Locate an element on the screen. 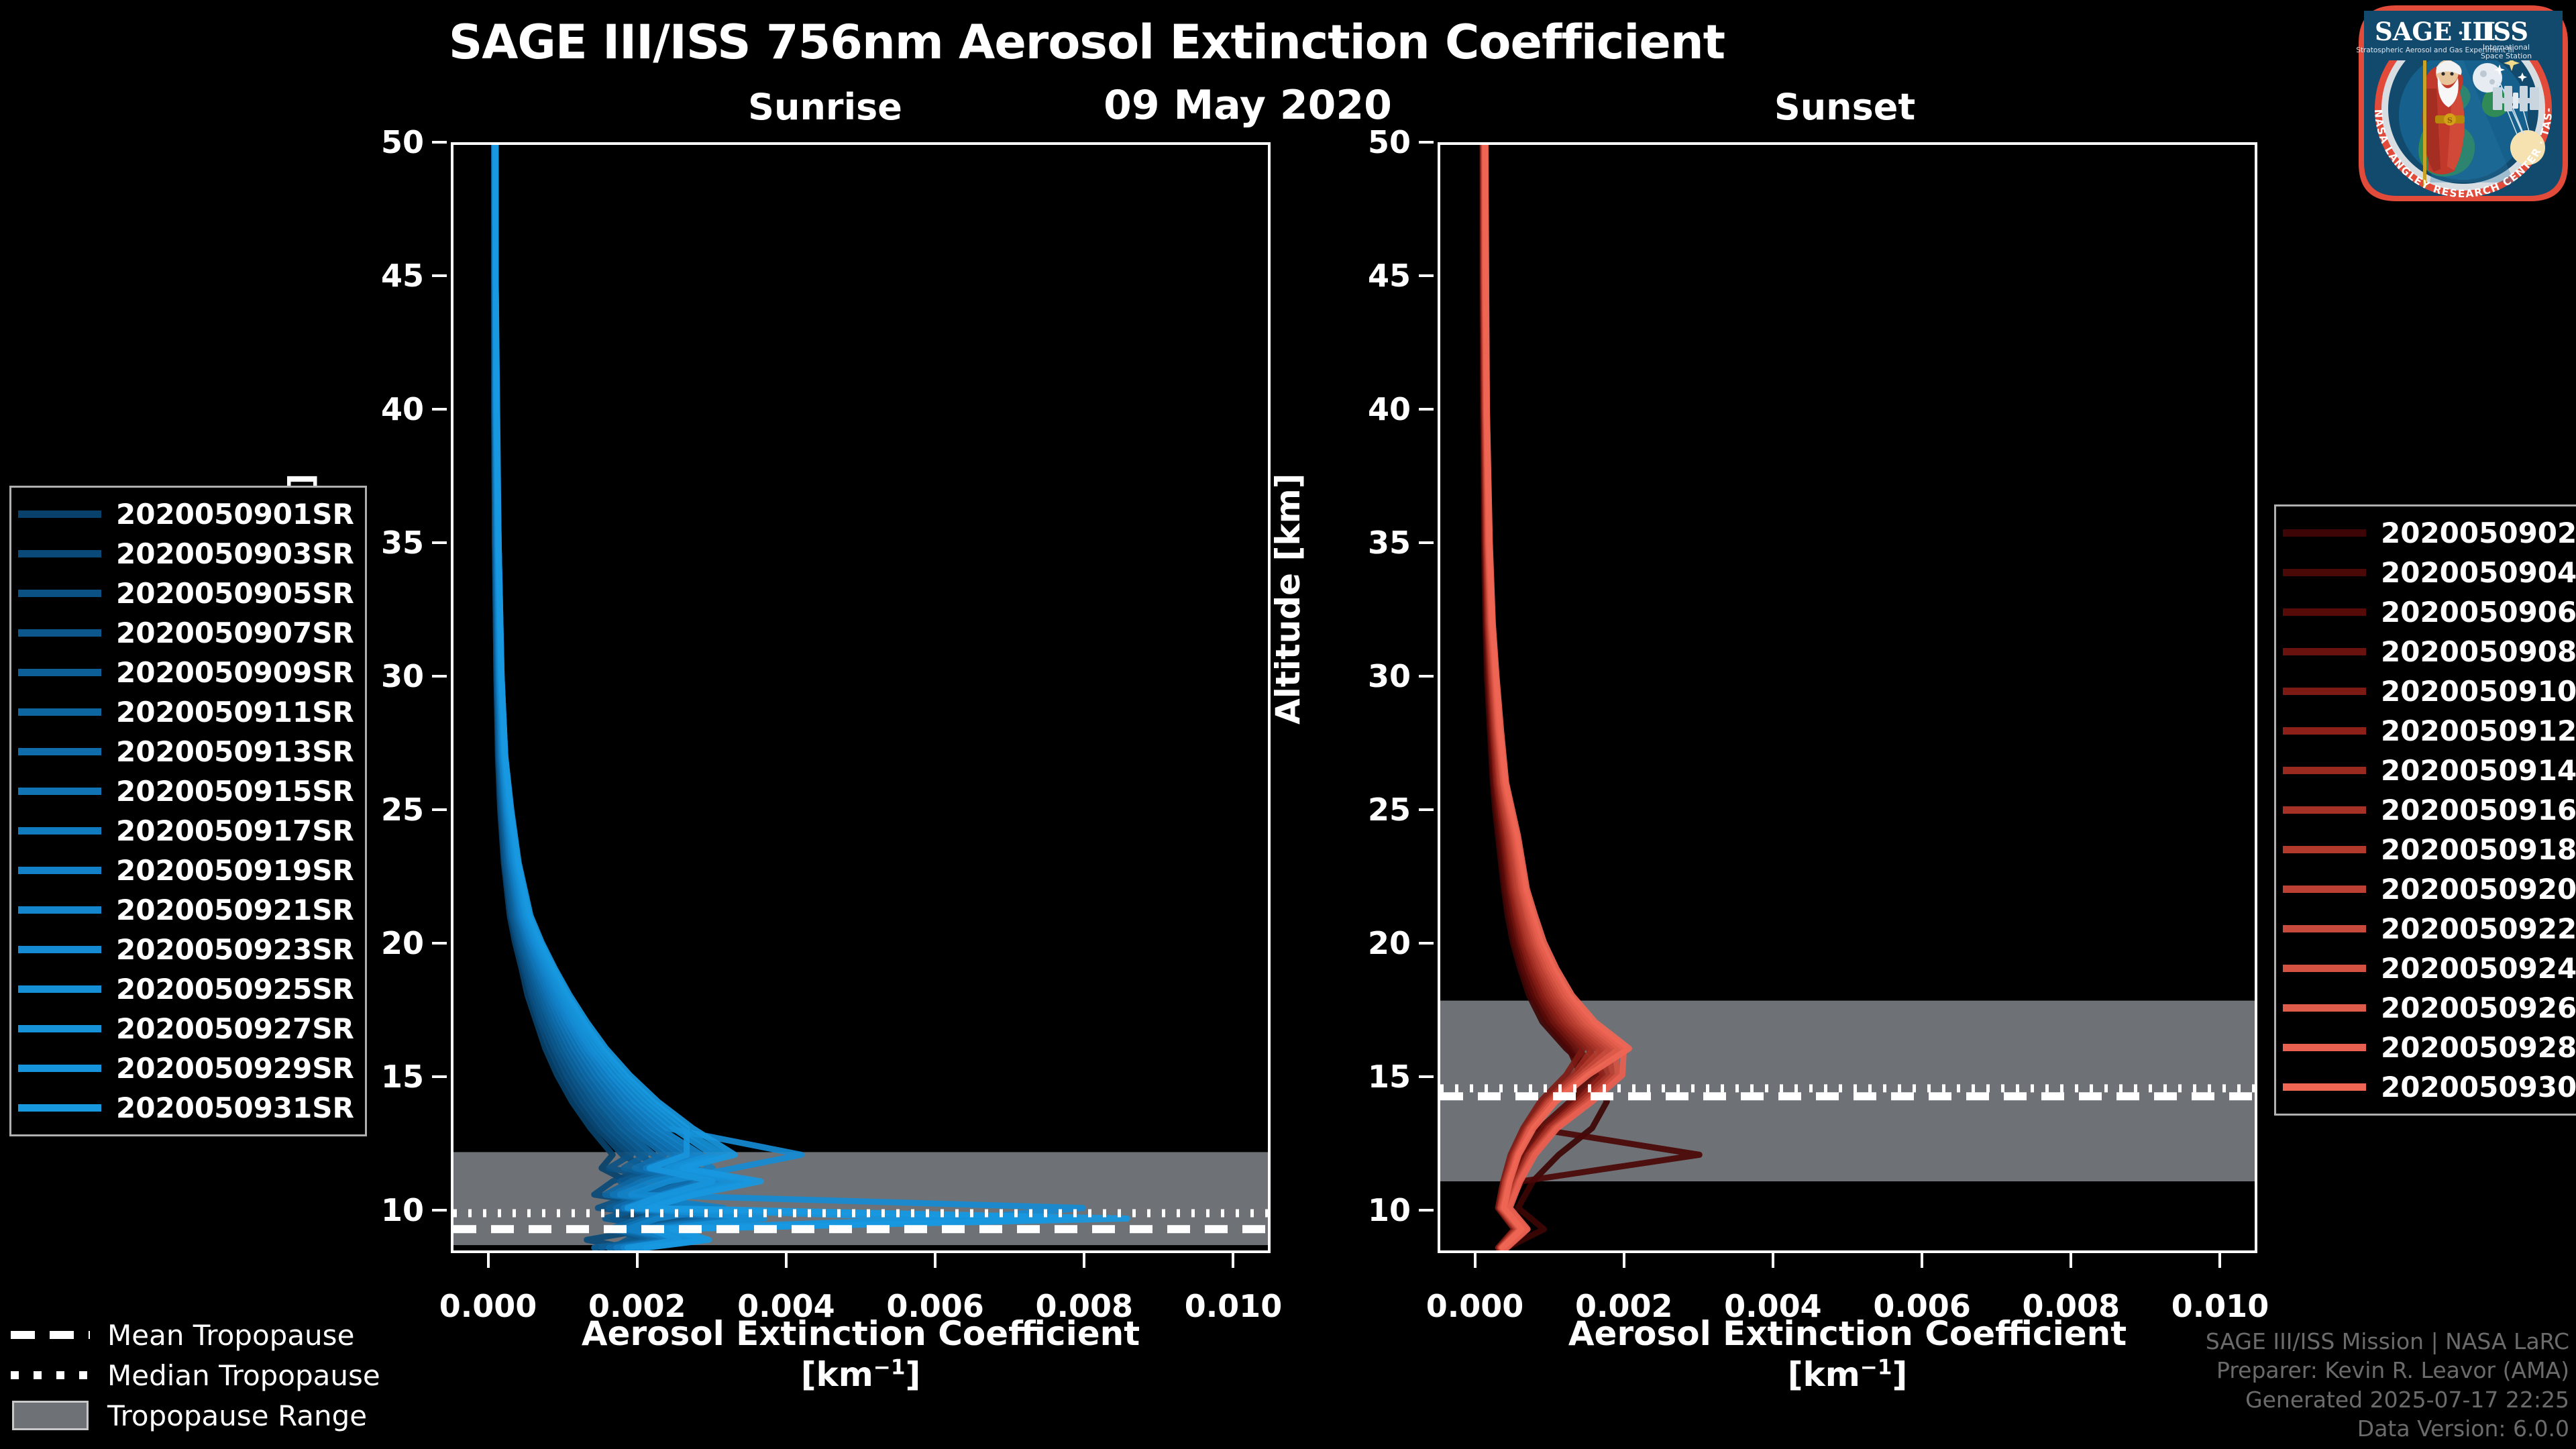  legend-series-label: 2020050904SS is located at coordinates (2478, 572).